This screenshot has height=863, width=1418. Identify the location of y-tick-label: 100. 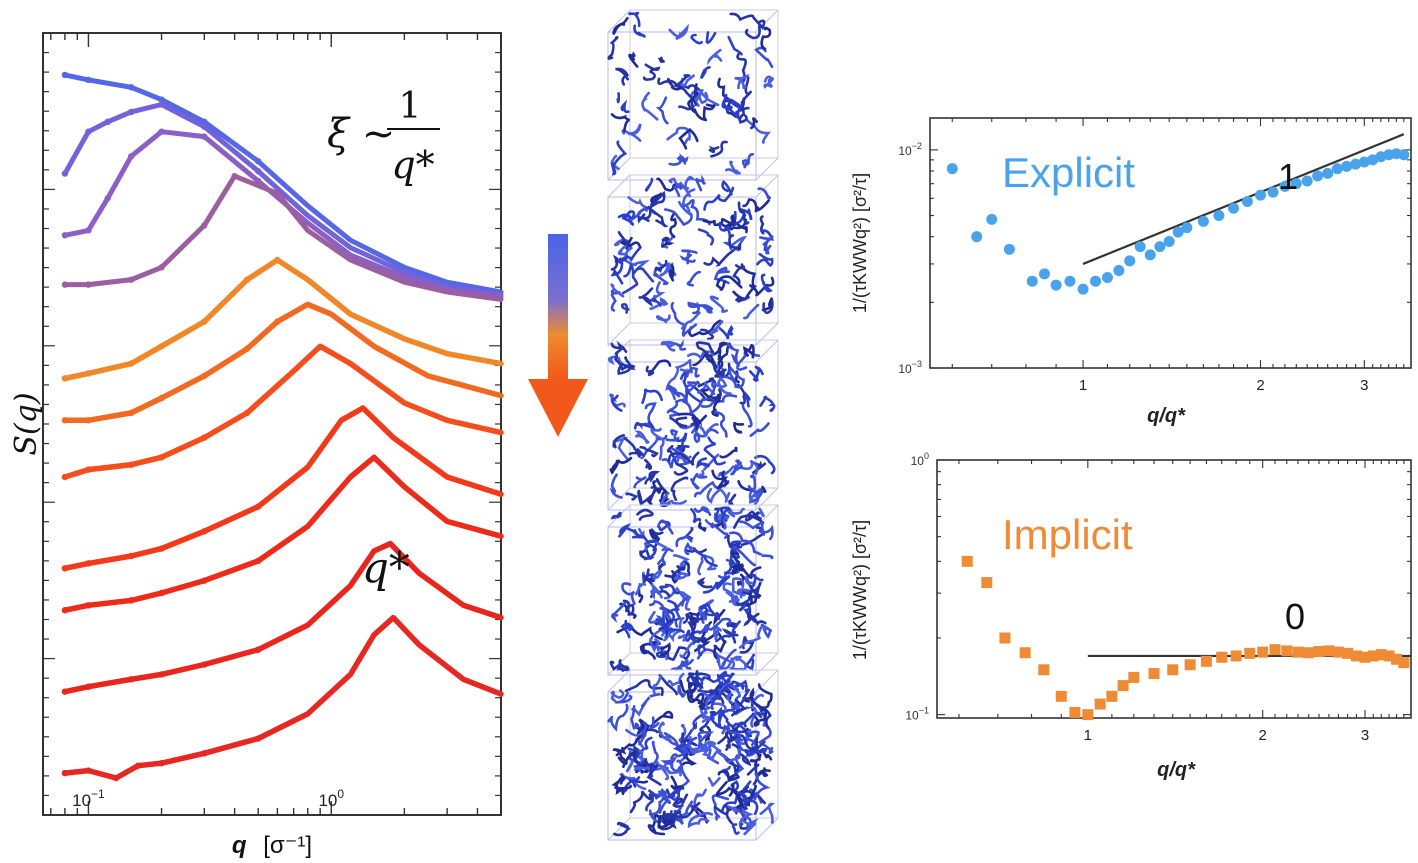
(920, 459).